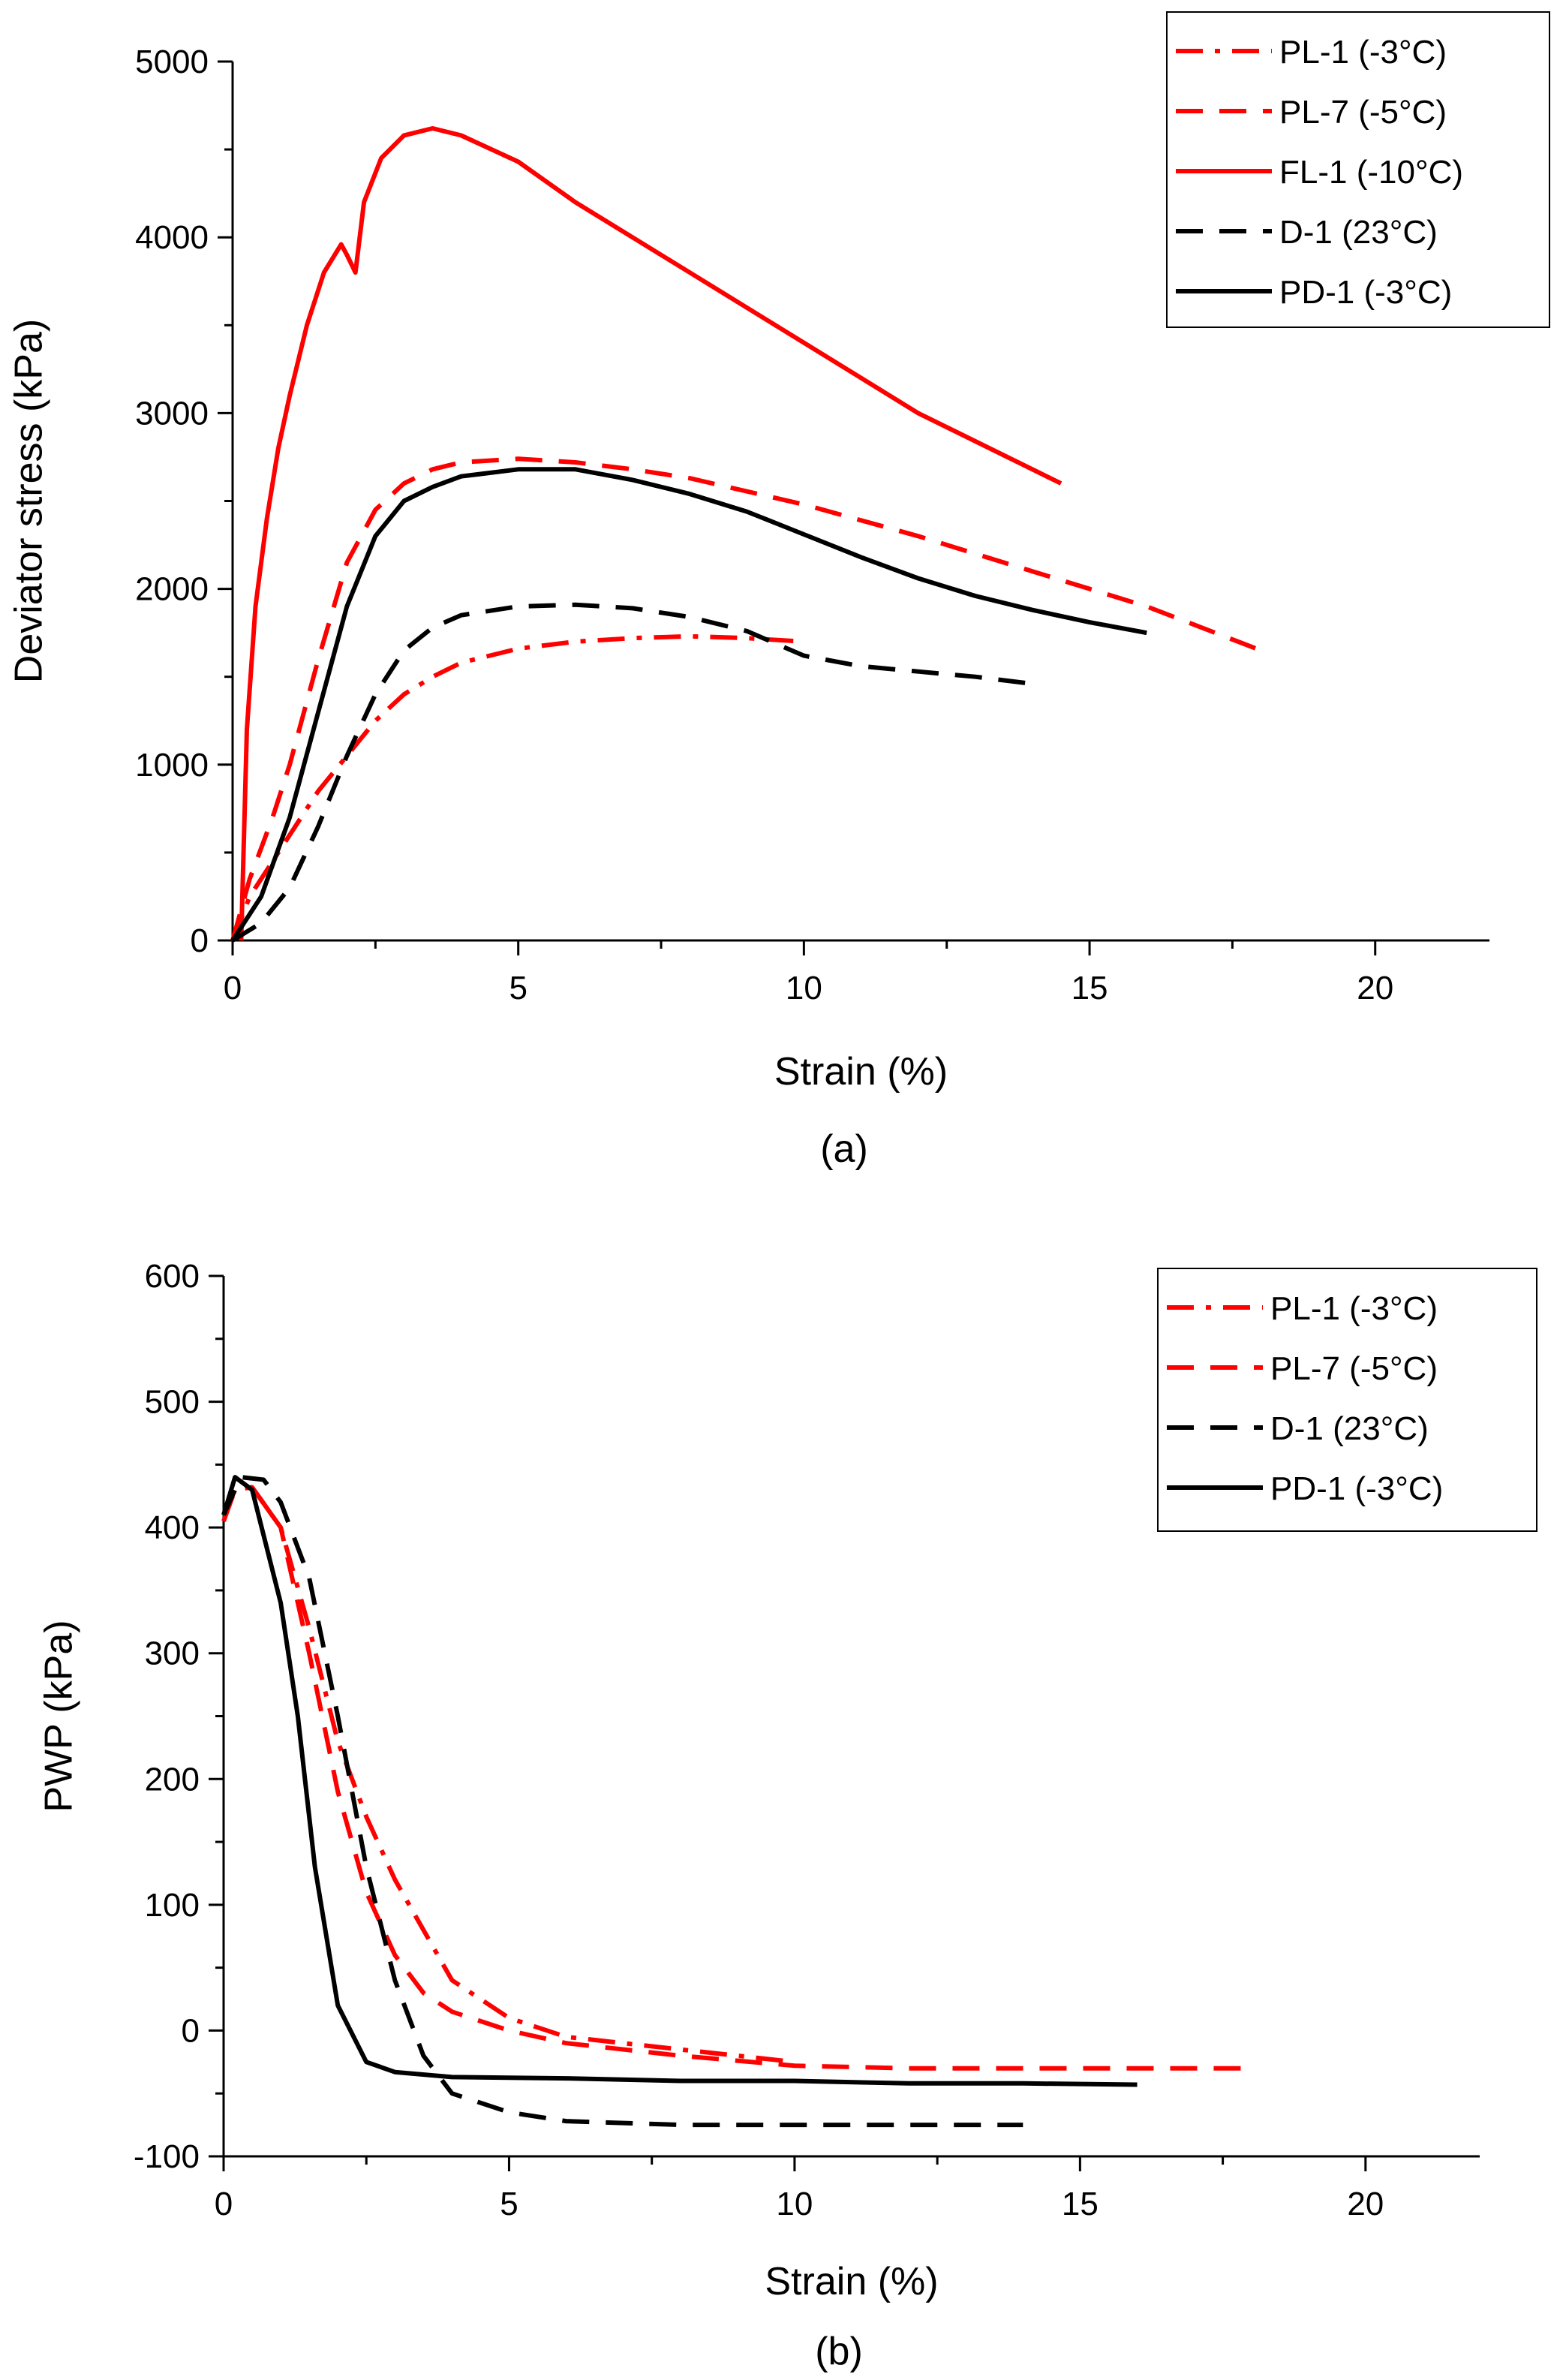  I want to click on y-axis-title: Deviator stress (kPa), so click(29, 501).